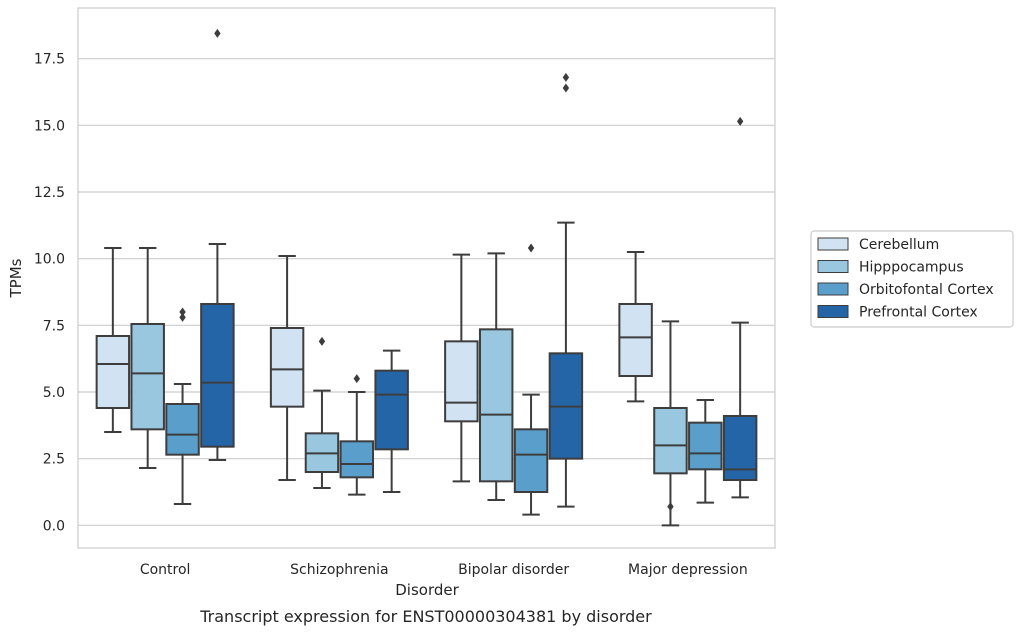 This screenshot has width=1023, height=634. I want to click on legend-label: Cerebellum, so click(899, 245).